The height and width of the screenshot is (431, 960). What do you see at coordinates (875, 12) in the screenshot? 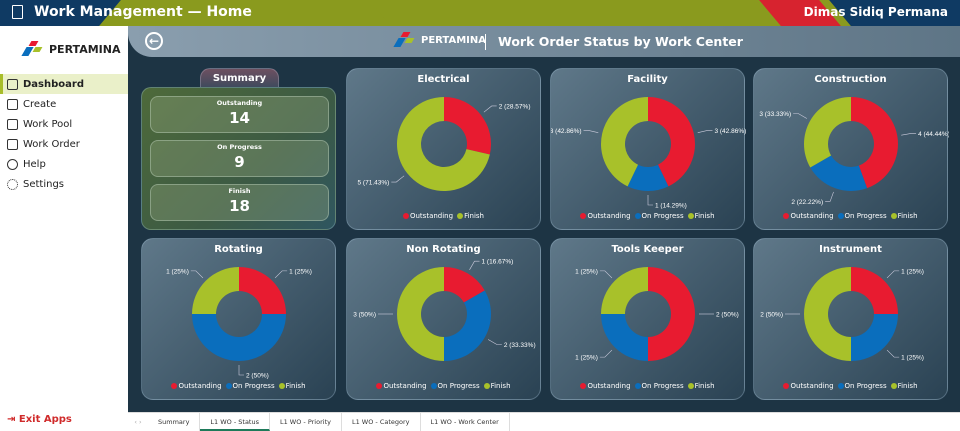
I see `user-name: Dimas Sidiq Permana` at bounding box center [875, 12].